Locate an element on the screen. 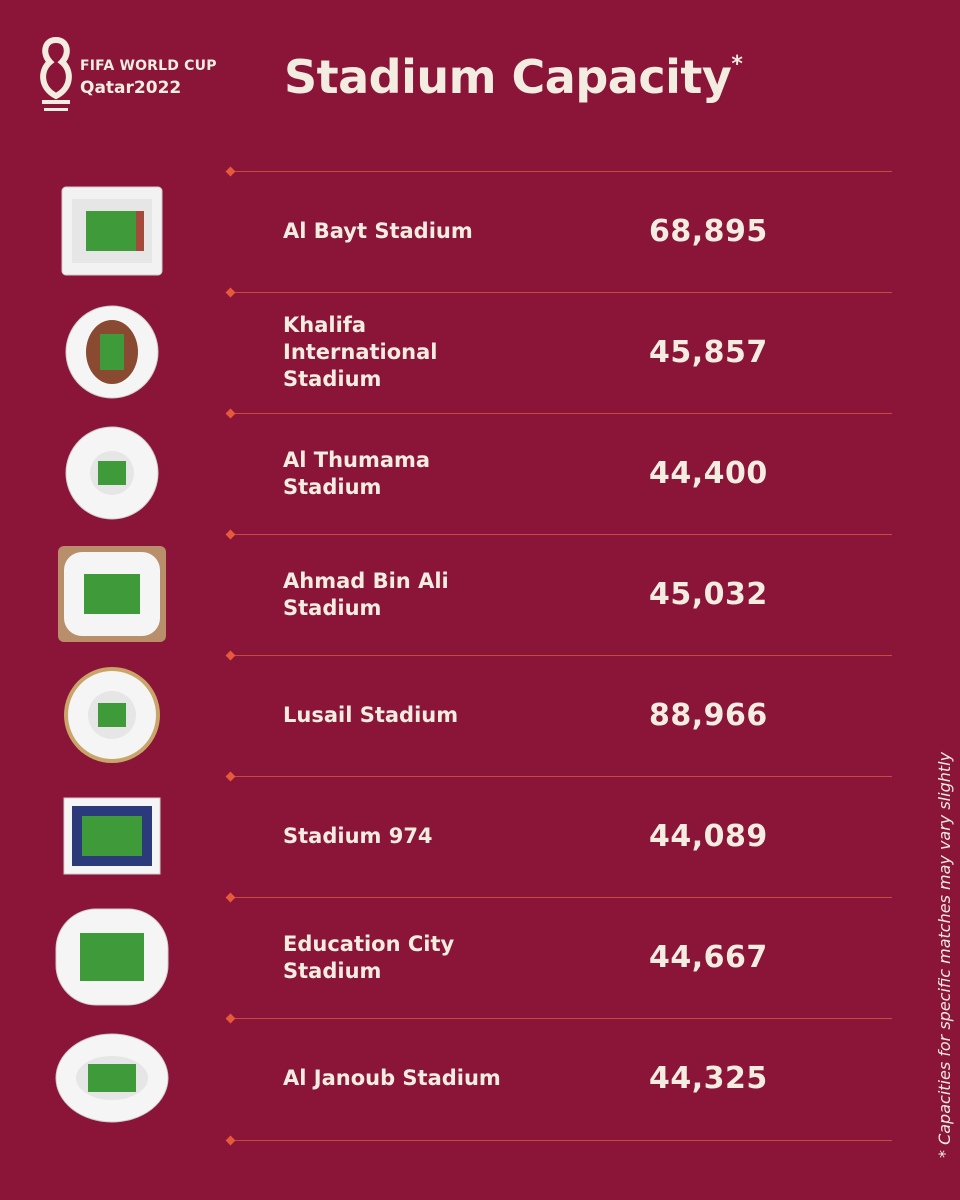 This screenshot has height=1200, width=960. logo-text-qatar-2022: Qatar2022 is located at coordinates (131, 88).